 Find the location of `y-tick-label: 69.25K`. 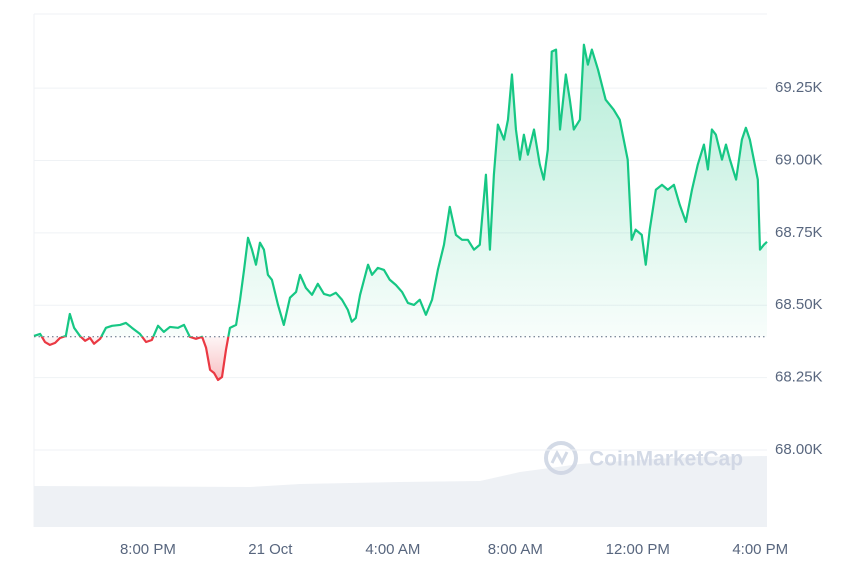

y-tick-label: 69.25K is located at coordinates (799, 87).